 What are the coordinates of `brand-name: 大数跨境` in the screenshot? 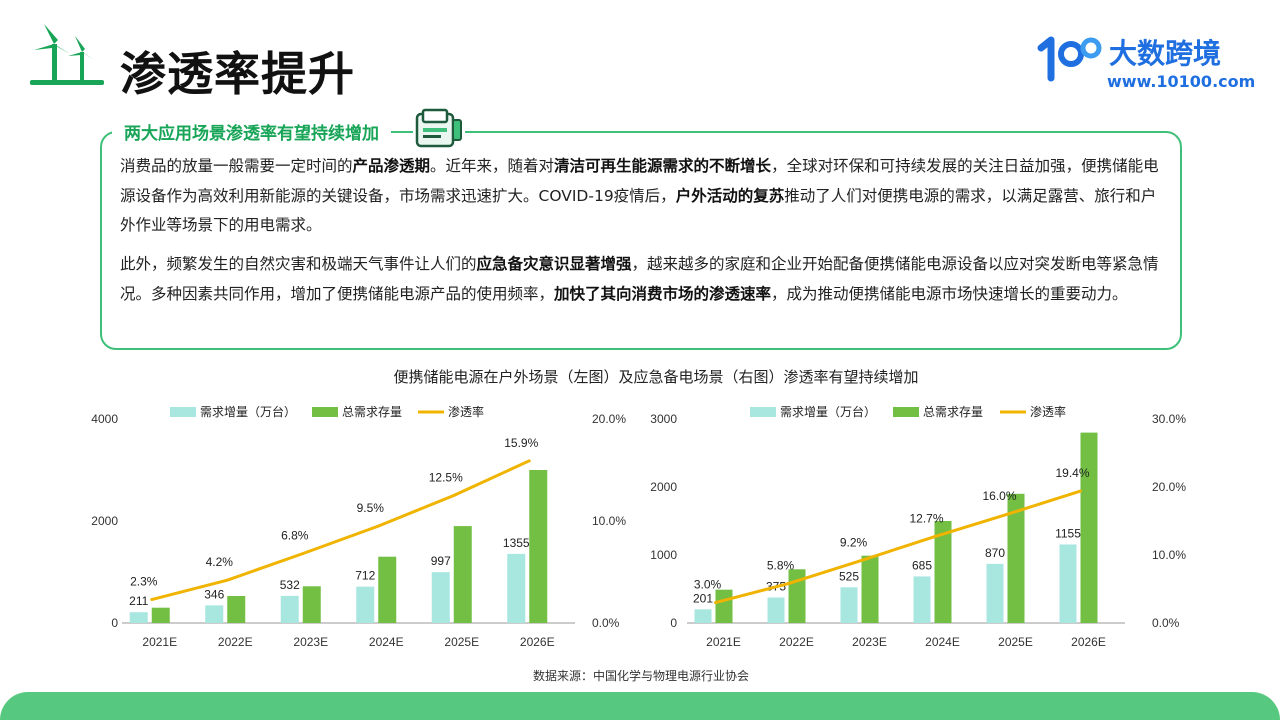 It's located at (1165, 53).